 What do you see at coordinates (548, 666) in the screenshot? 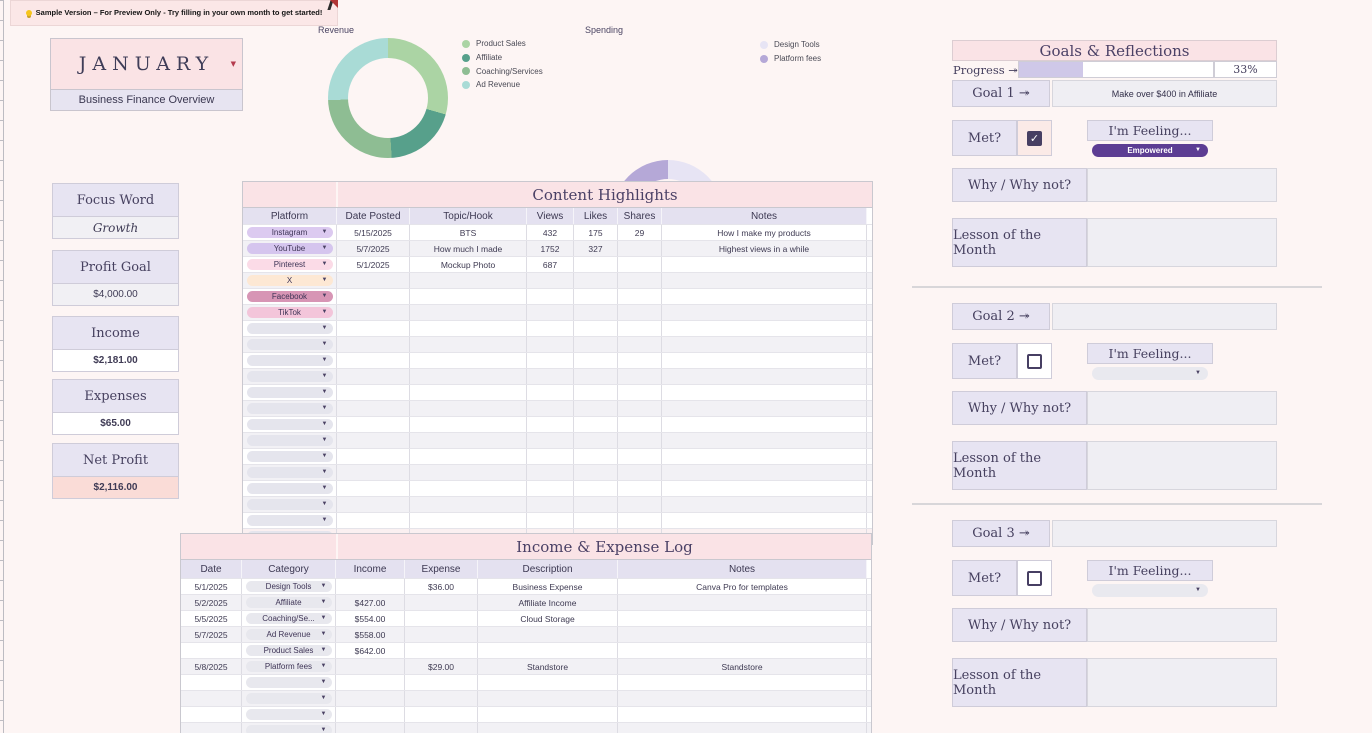
I see `description-cell: Standstore` at bounding box center [548, 666].